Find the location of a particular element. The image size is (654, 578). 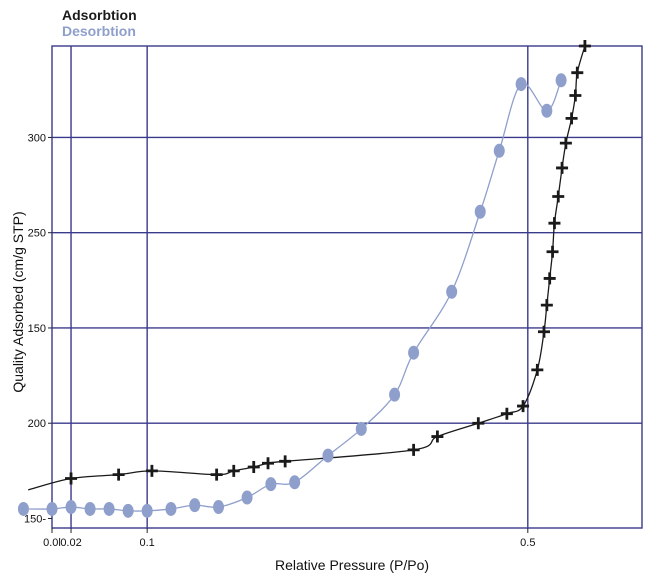

y-tick-label: 300 is located at coordinates (37, 138).